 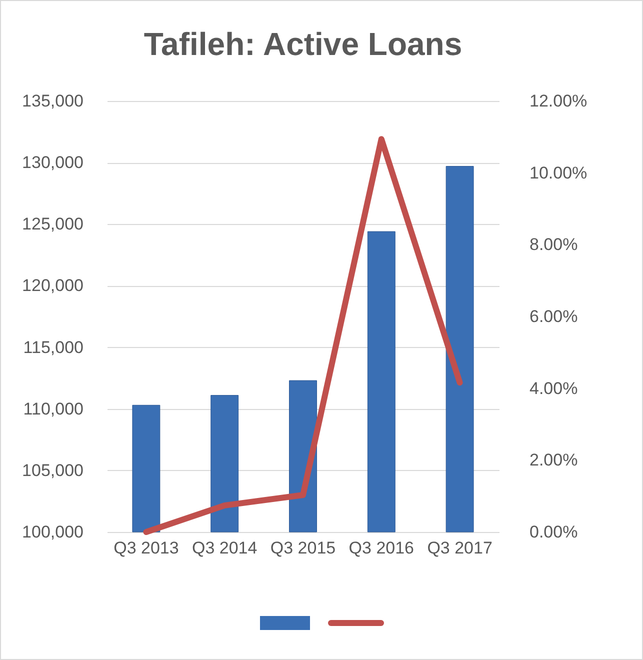 What do you see at coordinates (554, 244) in the screenshot?
I see `y2-tick-label: 8.00%` at bounding box center [554, 244].